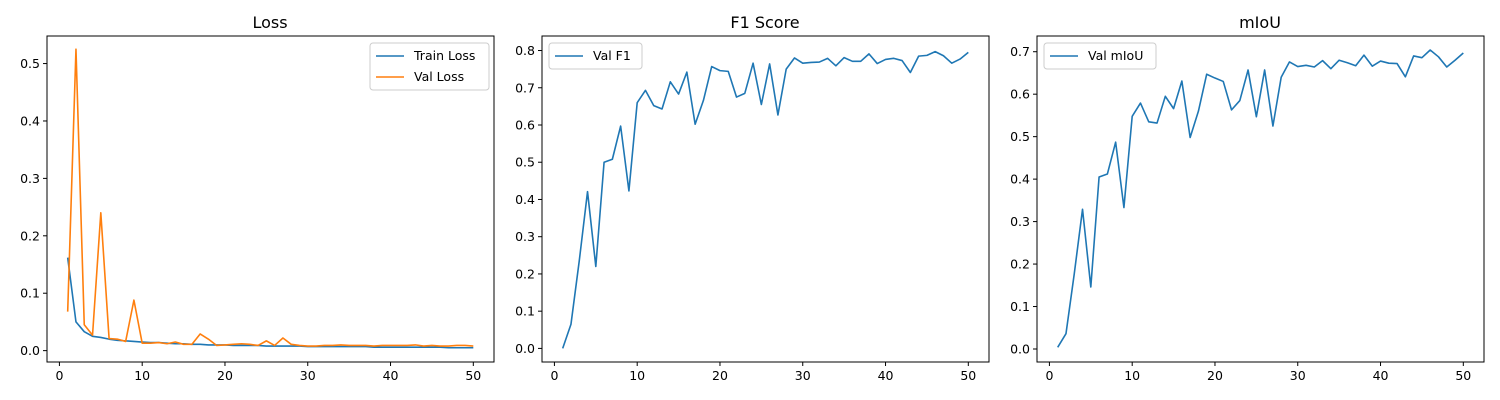 This screenshot has height=400, width=1500. I want to click on loss-xtick-label: 20, so click(225, 375).